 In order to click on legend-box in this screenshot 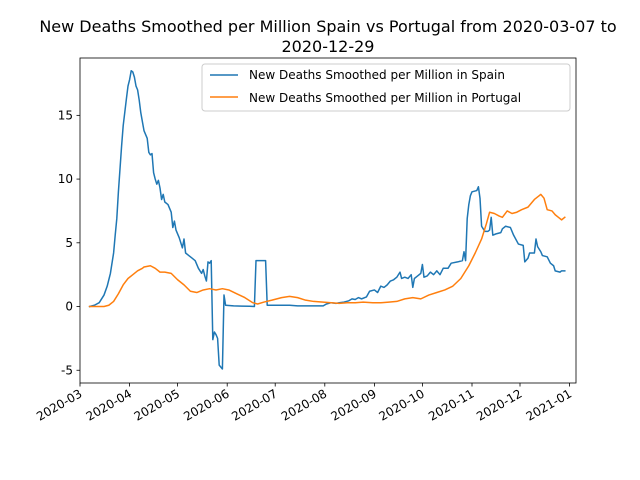, I will do `click(386, 87)`.